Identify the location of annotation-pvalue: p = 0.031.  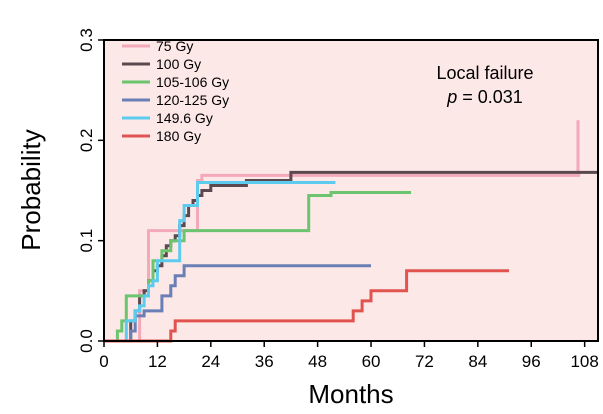
(484, 97).